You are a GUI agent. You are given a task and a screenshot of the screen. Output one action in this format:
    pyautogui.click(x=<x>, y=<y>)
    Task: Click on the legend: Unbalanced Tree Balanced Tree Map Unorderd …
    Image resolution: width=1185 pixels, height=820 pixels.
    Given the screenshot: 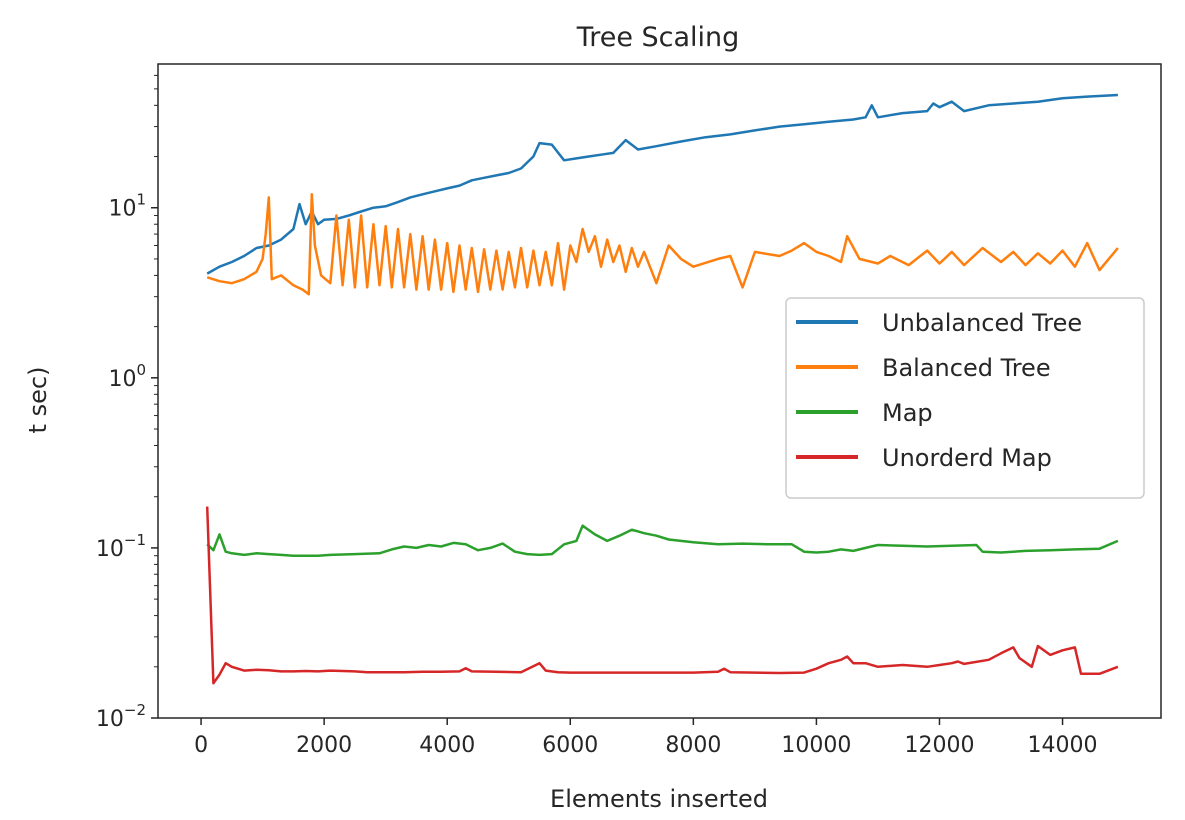 What is the action you would take?
    pyautogui.click(x=965, y=398)
    